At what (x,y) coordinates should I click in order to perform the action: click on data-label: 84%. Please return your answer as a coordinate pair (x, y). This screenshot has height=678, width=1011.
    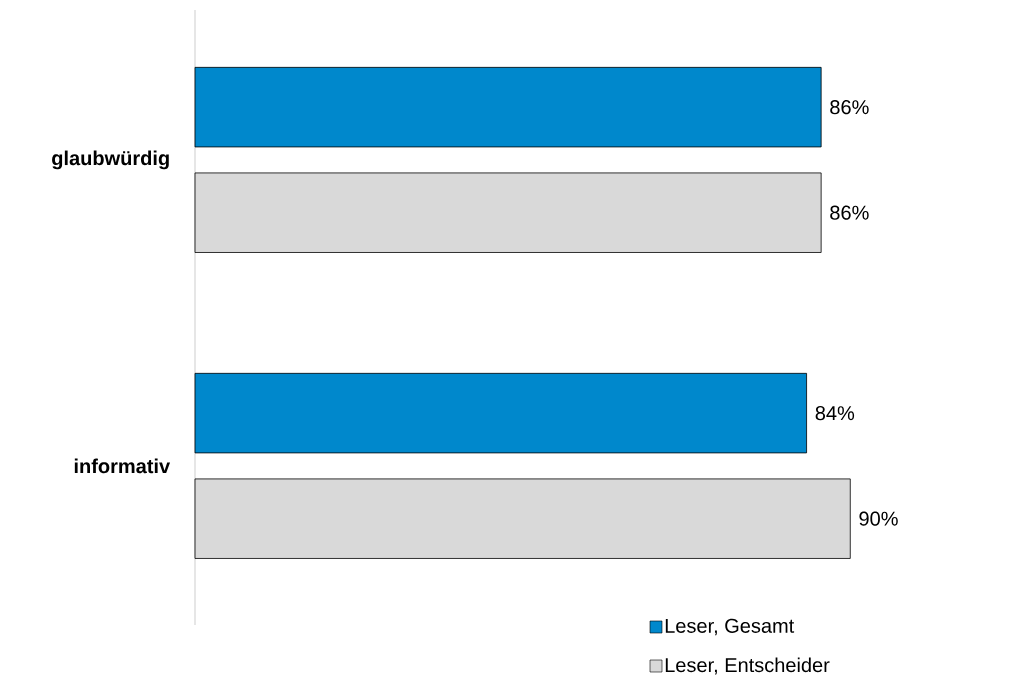
    Looking at the image, I should click on (835, 413).